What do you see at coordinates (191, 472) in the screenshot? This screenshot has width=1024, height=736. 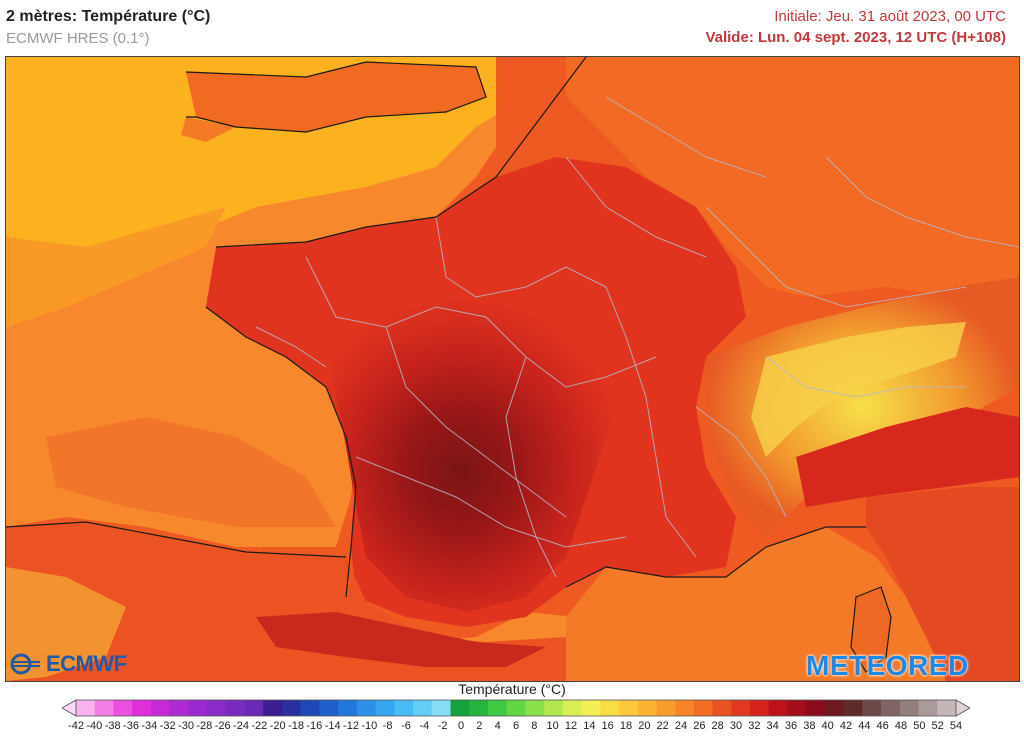 I see `biscay-lobe` at bounding box center [191, 472].